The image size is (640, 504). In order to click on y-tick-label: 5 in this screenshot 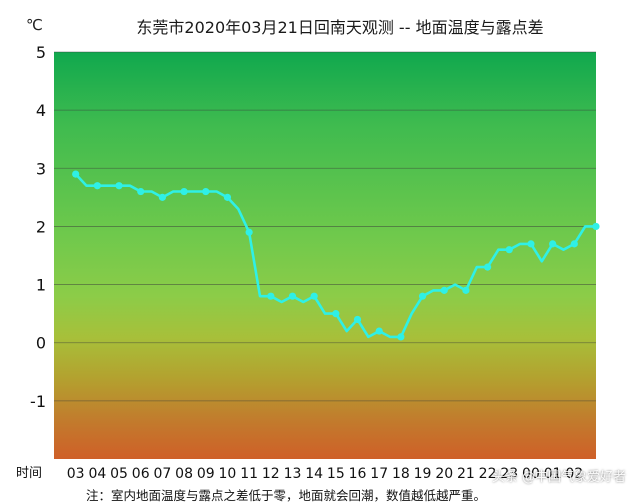, I will do `click(41, 52)`.